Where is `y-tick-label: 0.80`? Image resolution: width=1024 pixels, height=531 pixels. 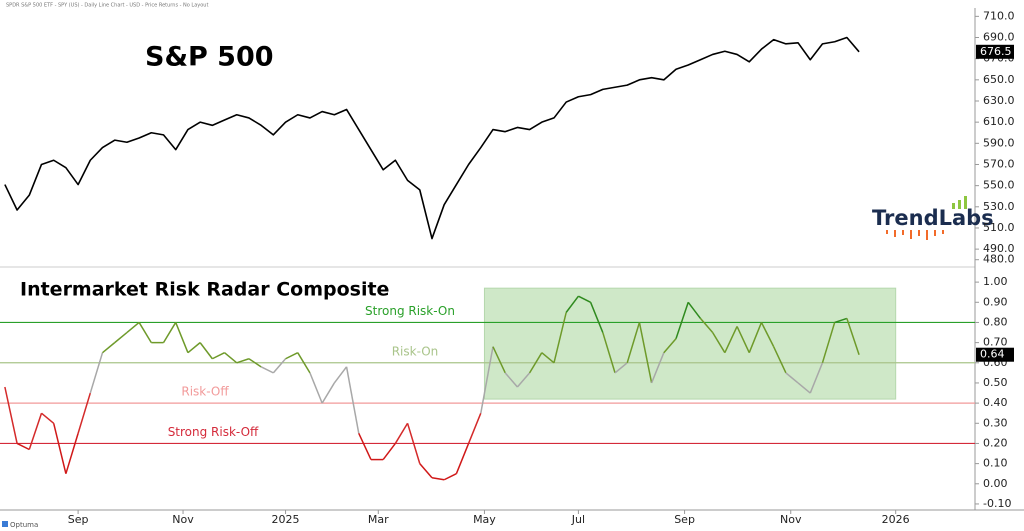
y-tick-label: 0.80 is located at coordinates (995, 321).